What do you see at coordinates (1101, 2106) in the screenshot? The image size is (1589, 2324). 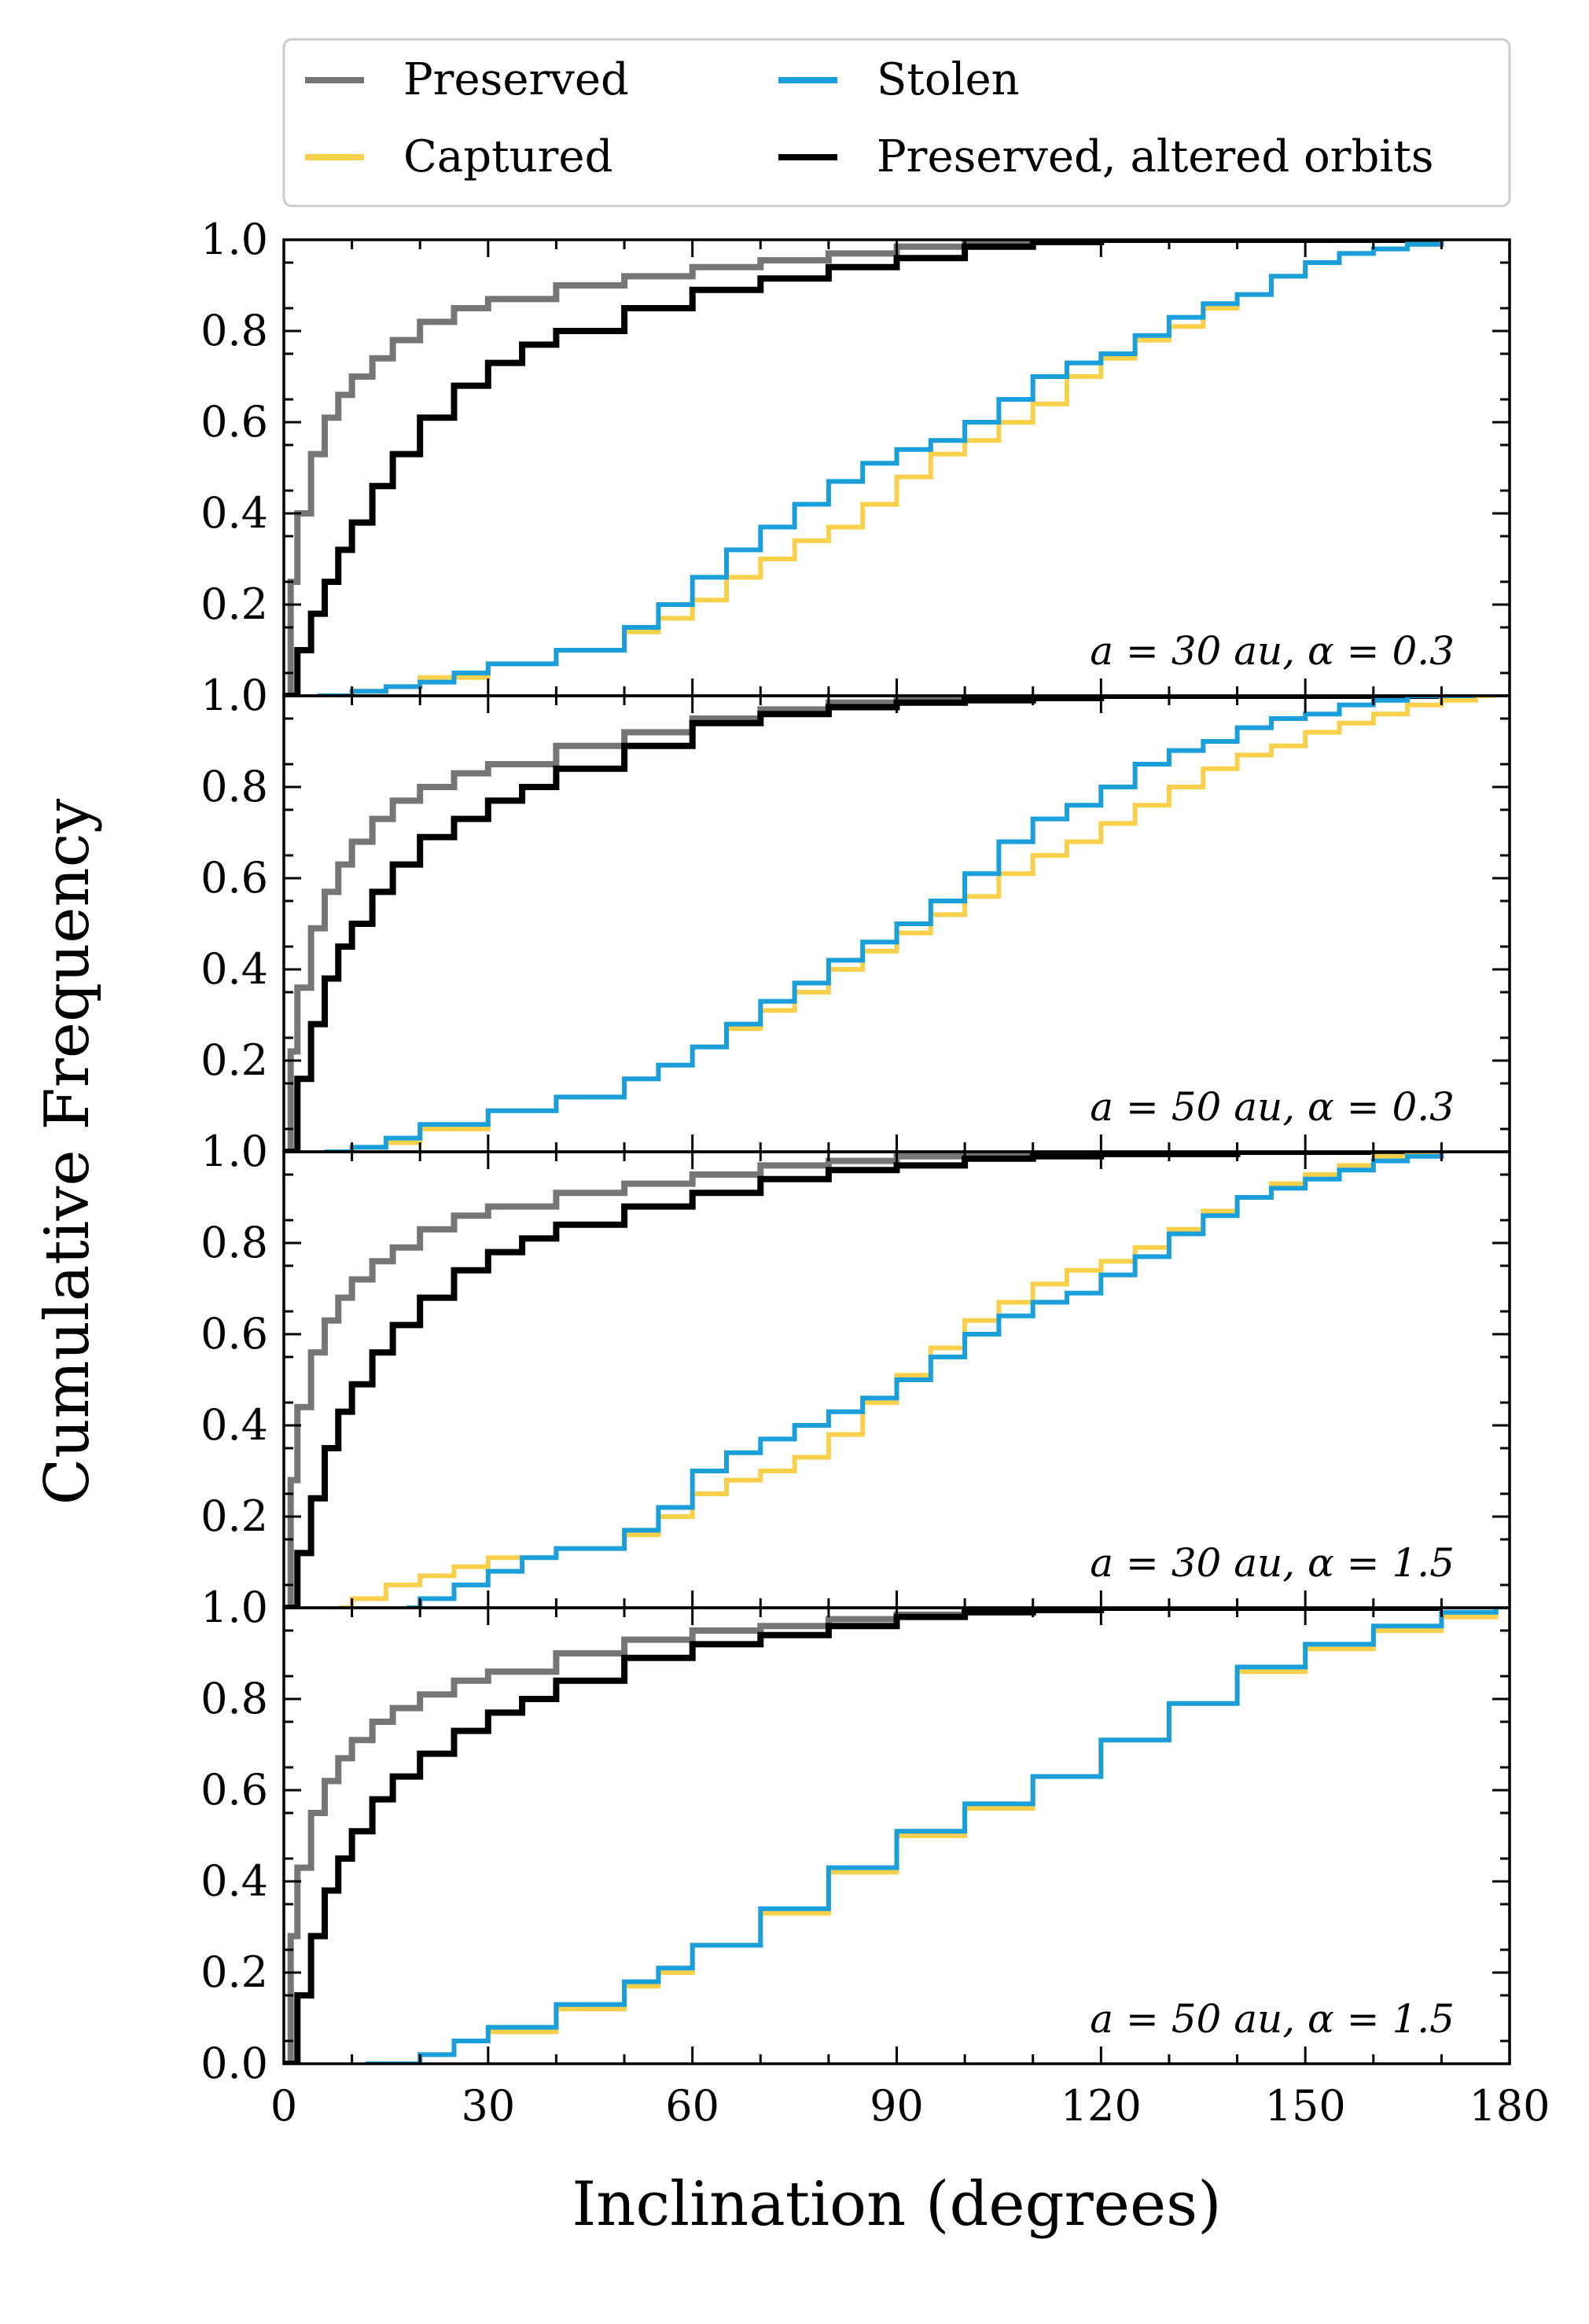 I see `x-tick-label: 120` at bounding box center [1101, 2106].